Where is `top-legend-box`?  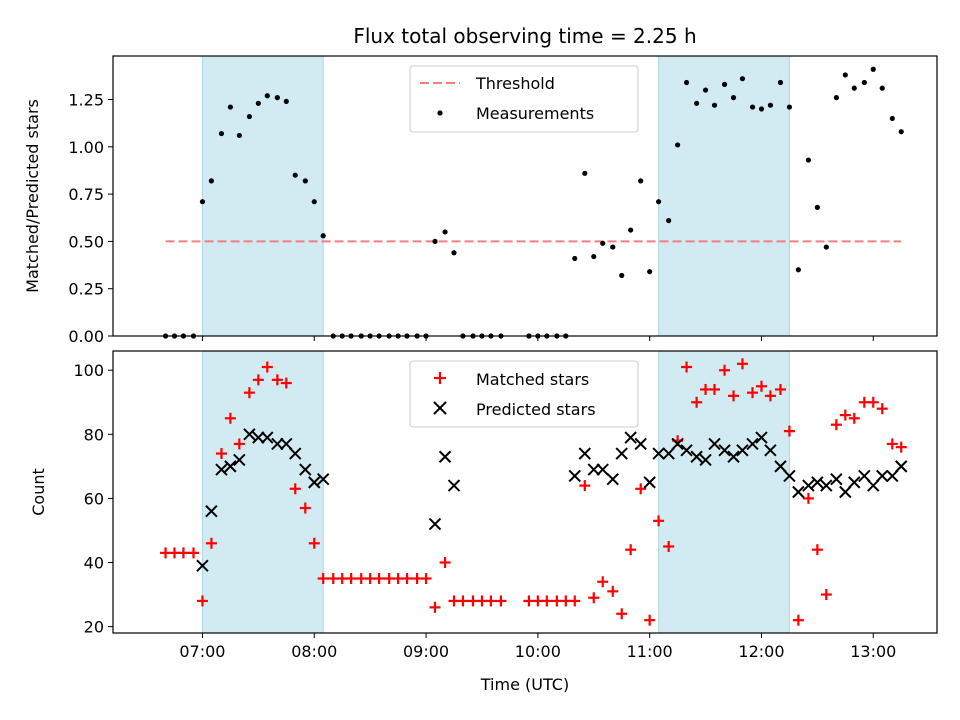 top-legend-box is located at coordinates (524, 99).